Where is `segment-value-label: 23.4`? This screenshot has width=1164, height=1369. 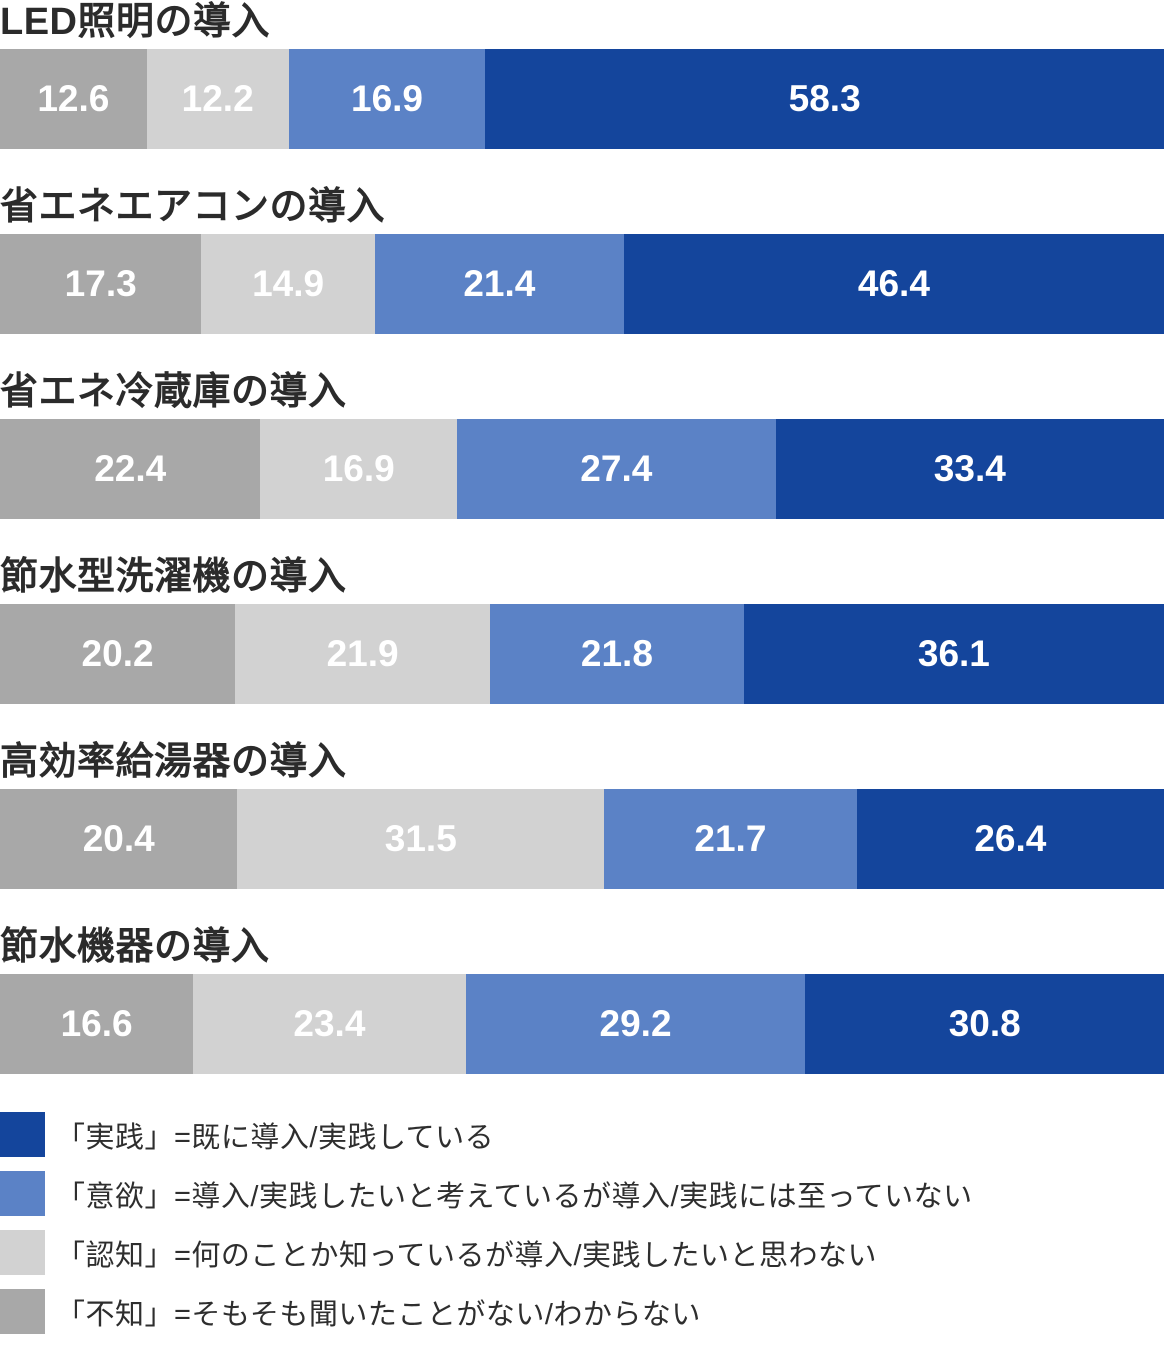 segment-value-label: 23.4 is located at coordinates (329, 1023).